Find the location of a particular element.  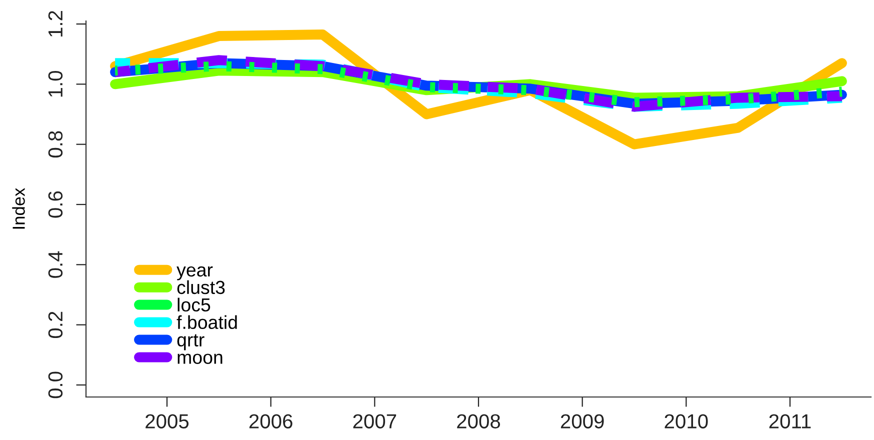

y-axis-title: Index is located at coordinates (18, 208).